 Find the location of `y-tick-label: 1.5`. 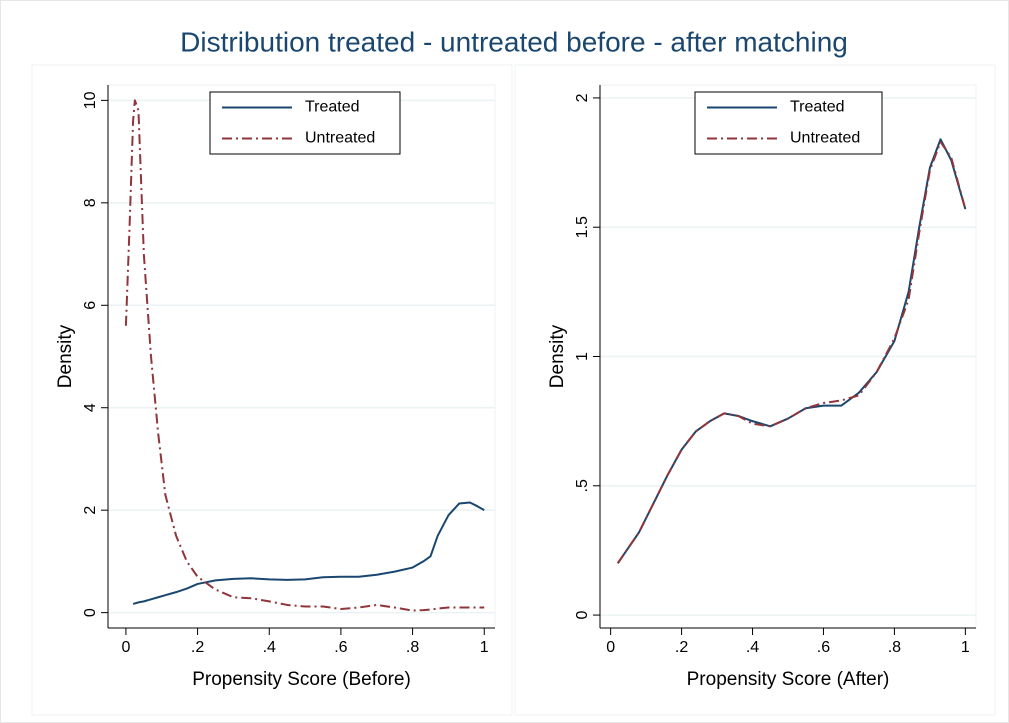

y-tick-label: 1.5 is located at coordinates (582, 227).